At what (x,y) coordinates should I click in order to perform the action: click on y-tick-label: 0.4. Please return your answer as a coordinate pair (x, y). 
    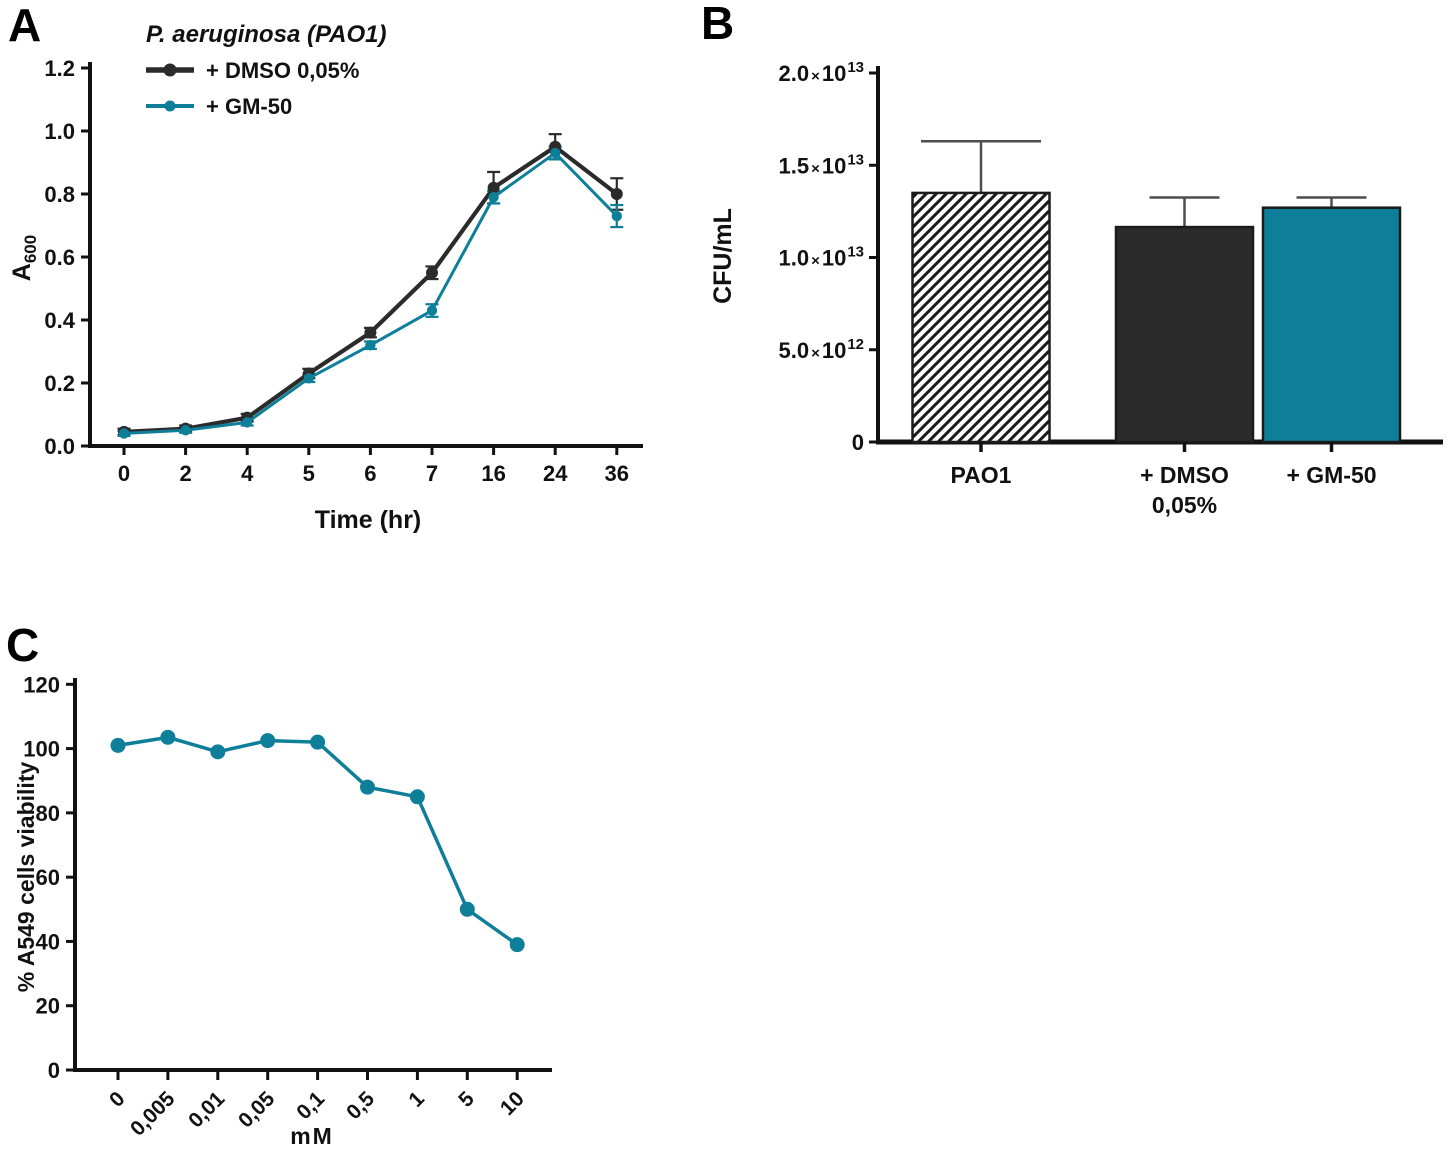
    Looking at the image, I should click on (59, 320).